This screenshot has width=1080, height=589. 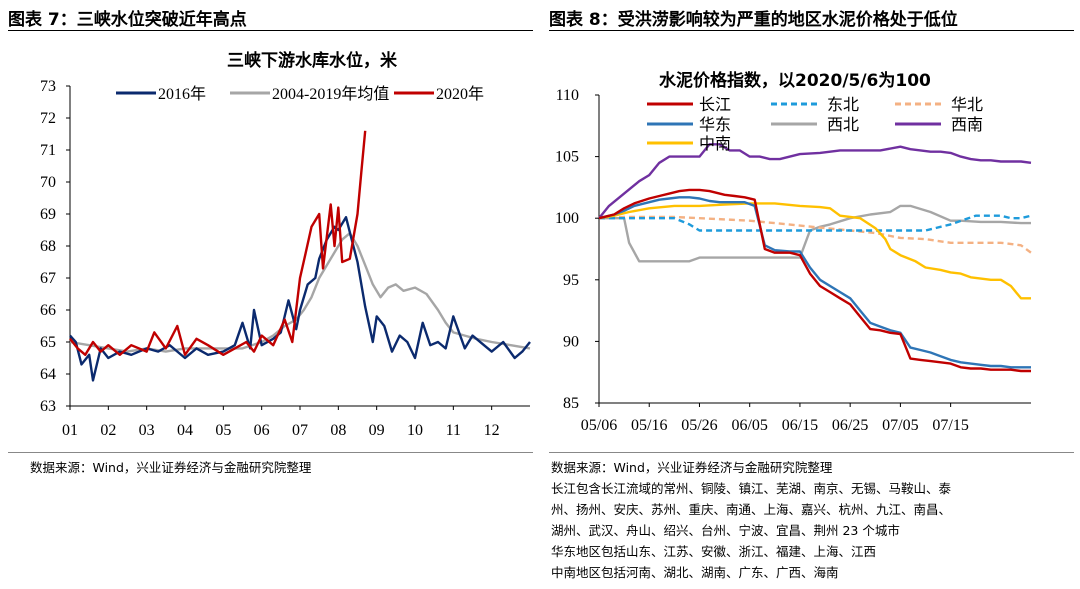 What do you see at coordinates (795, 81) in the screenshot?
I see `right-chart-title: 水泥价格指数，以2020/5/6为100` at bounding box center [795, 81].